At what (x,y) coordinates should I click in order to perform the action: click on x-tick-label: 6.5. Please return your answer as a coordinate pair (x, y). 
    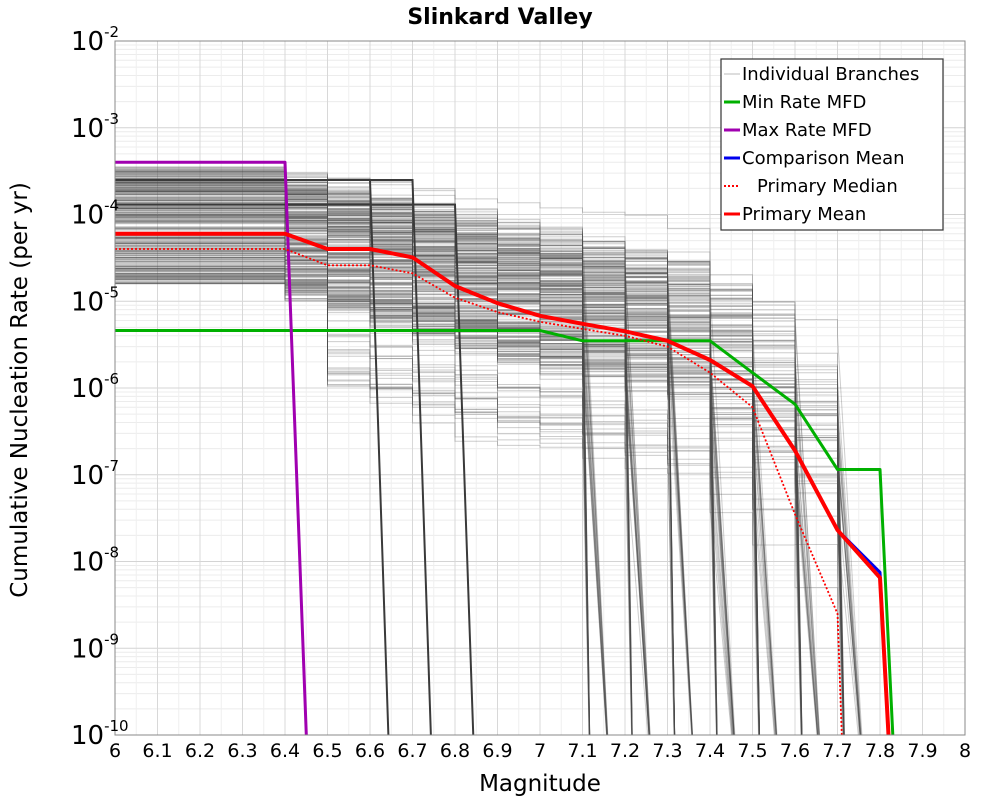
    Looking at the image, I should click on (327, 751).